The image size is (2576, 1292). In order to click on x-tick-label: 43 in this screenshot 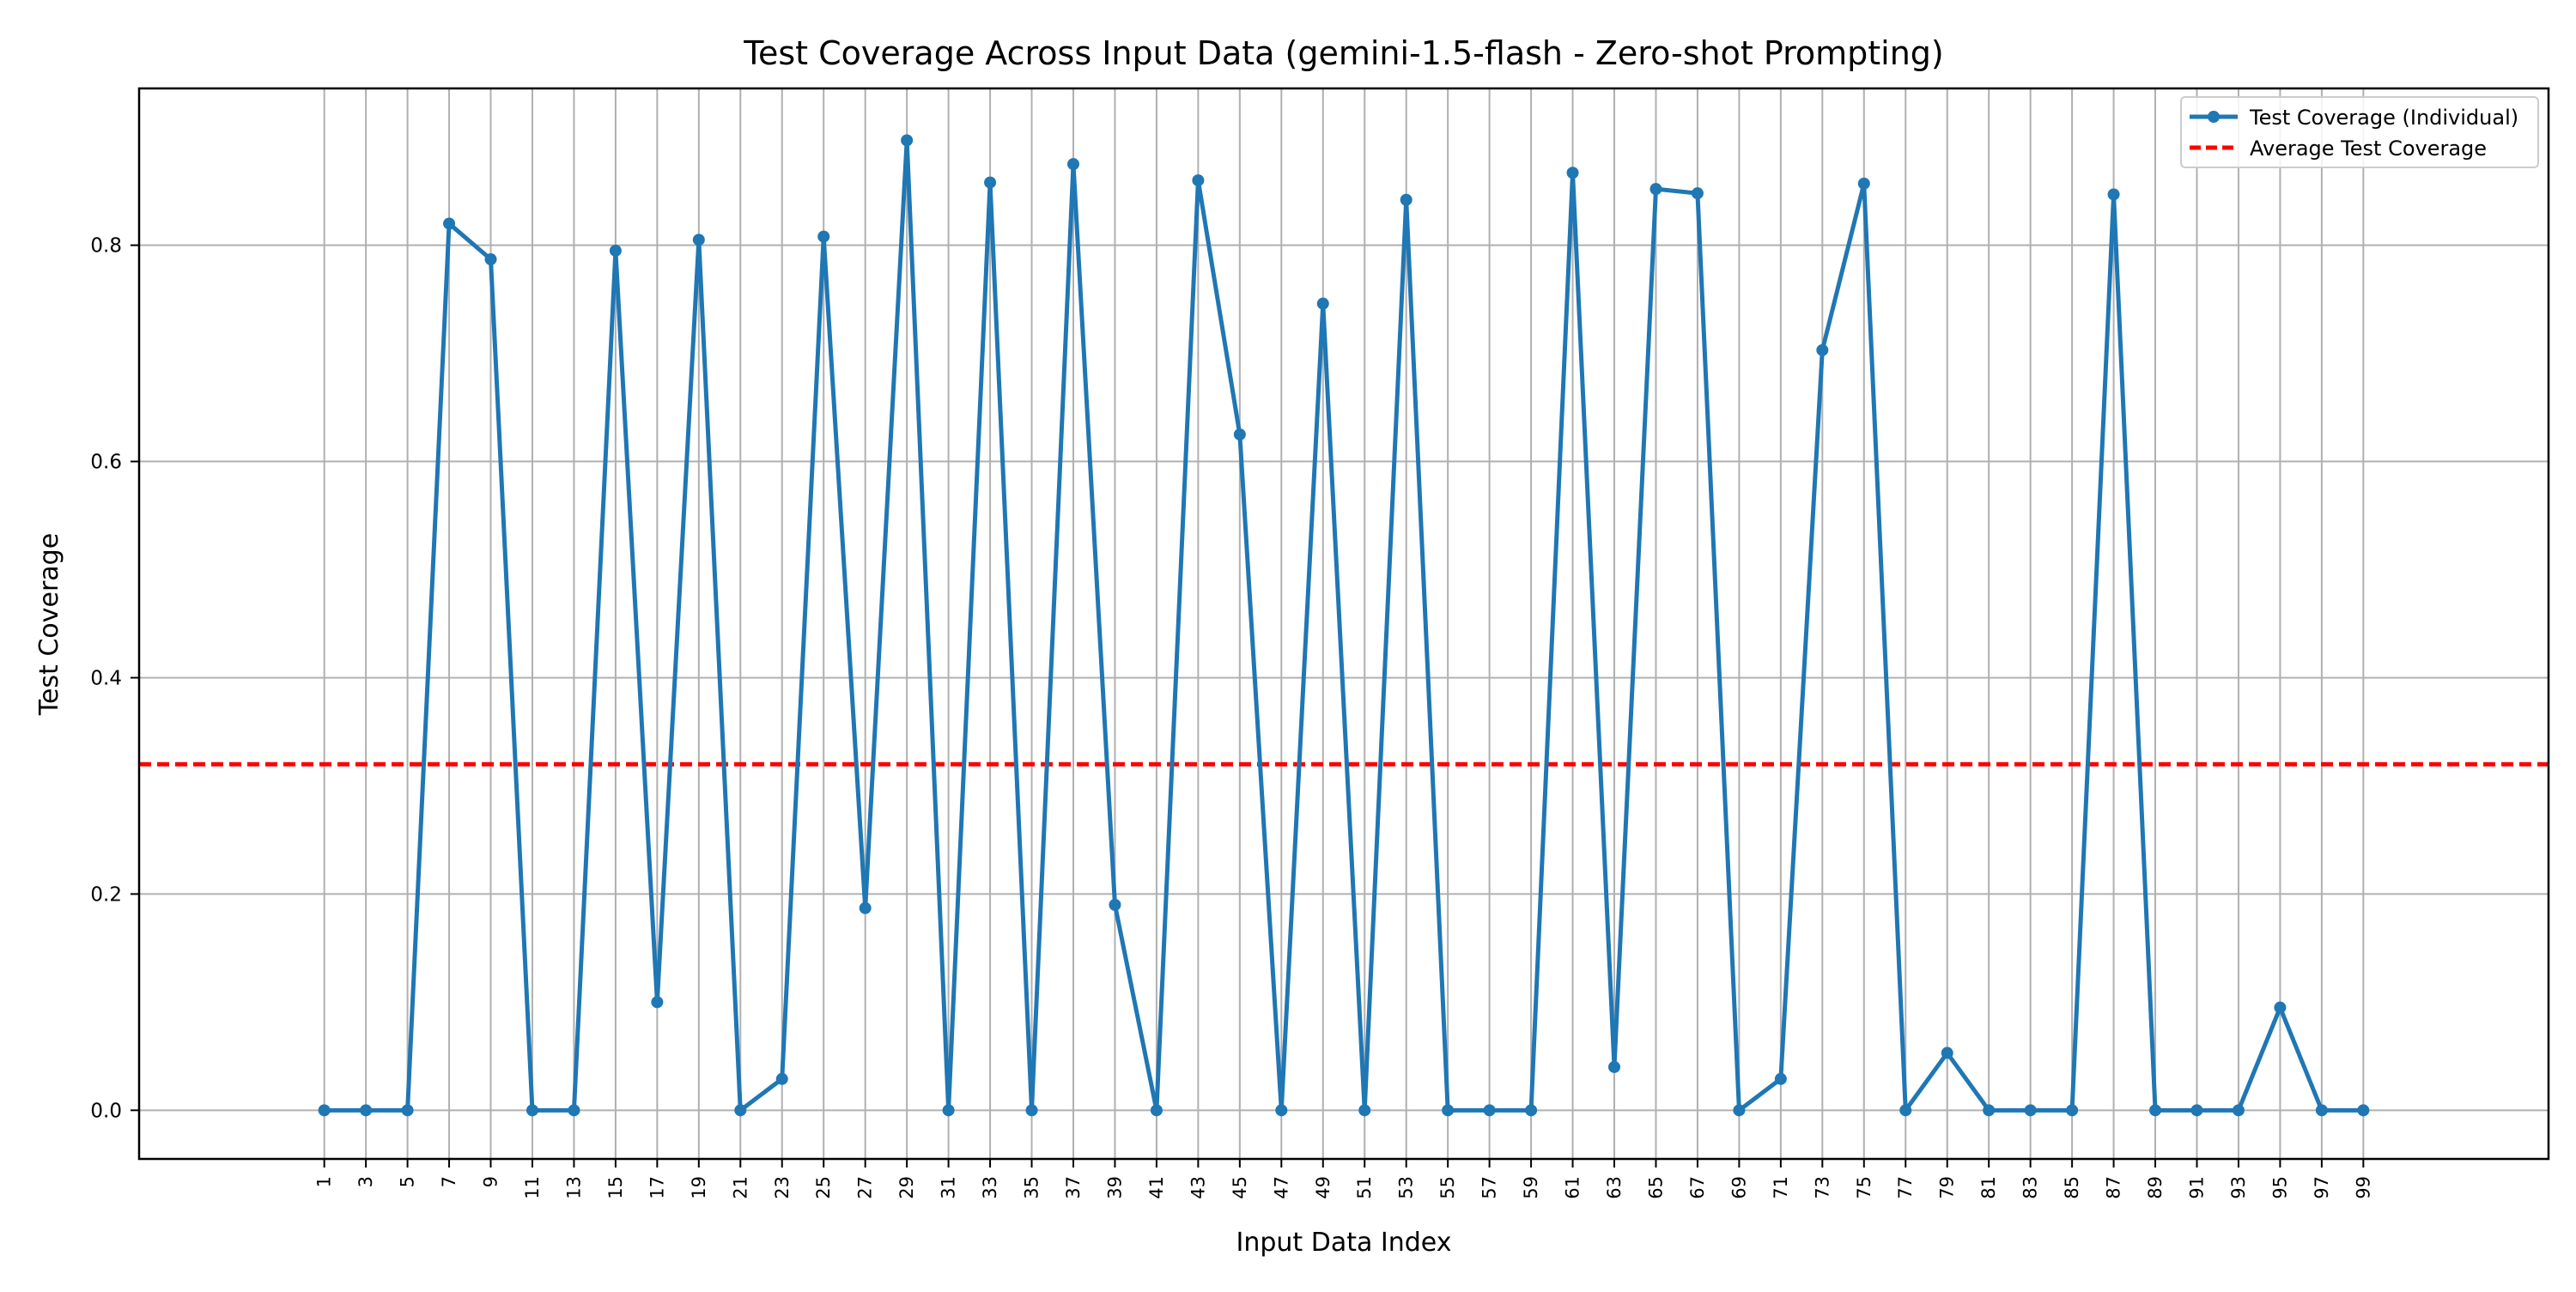, I will do `click(1198, 1187)`.